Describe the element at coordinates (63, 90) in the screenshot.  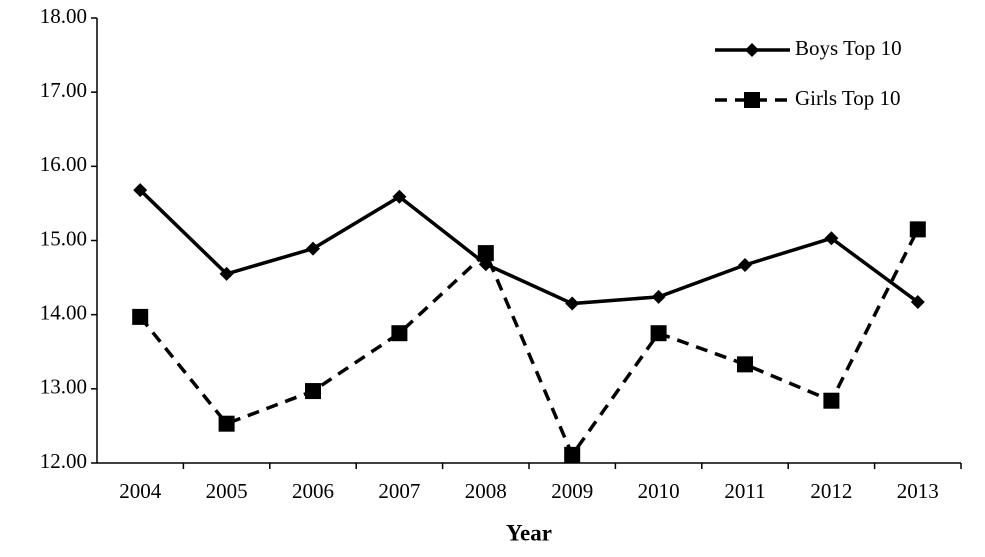
I see `y-tick-label: 17.00` at that location.